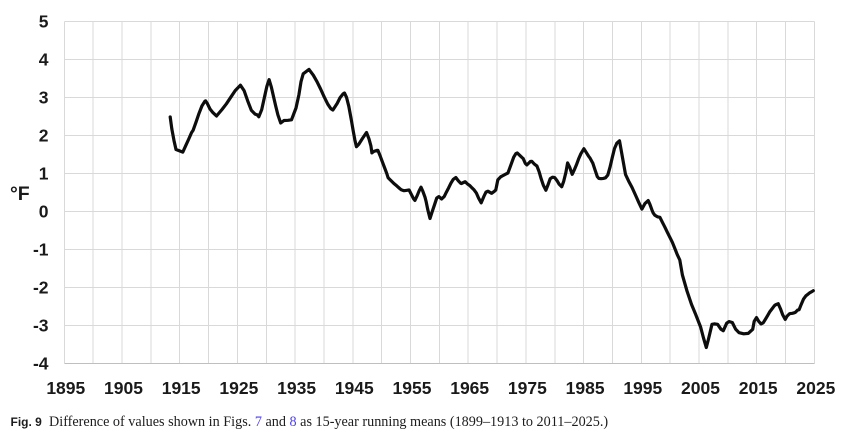 The width and height of the screenshot is (846, 442). Describe the element at coordinates (44, 60) in the screenshot. I see `svg-text: 4` at that location.